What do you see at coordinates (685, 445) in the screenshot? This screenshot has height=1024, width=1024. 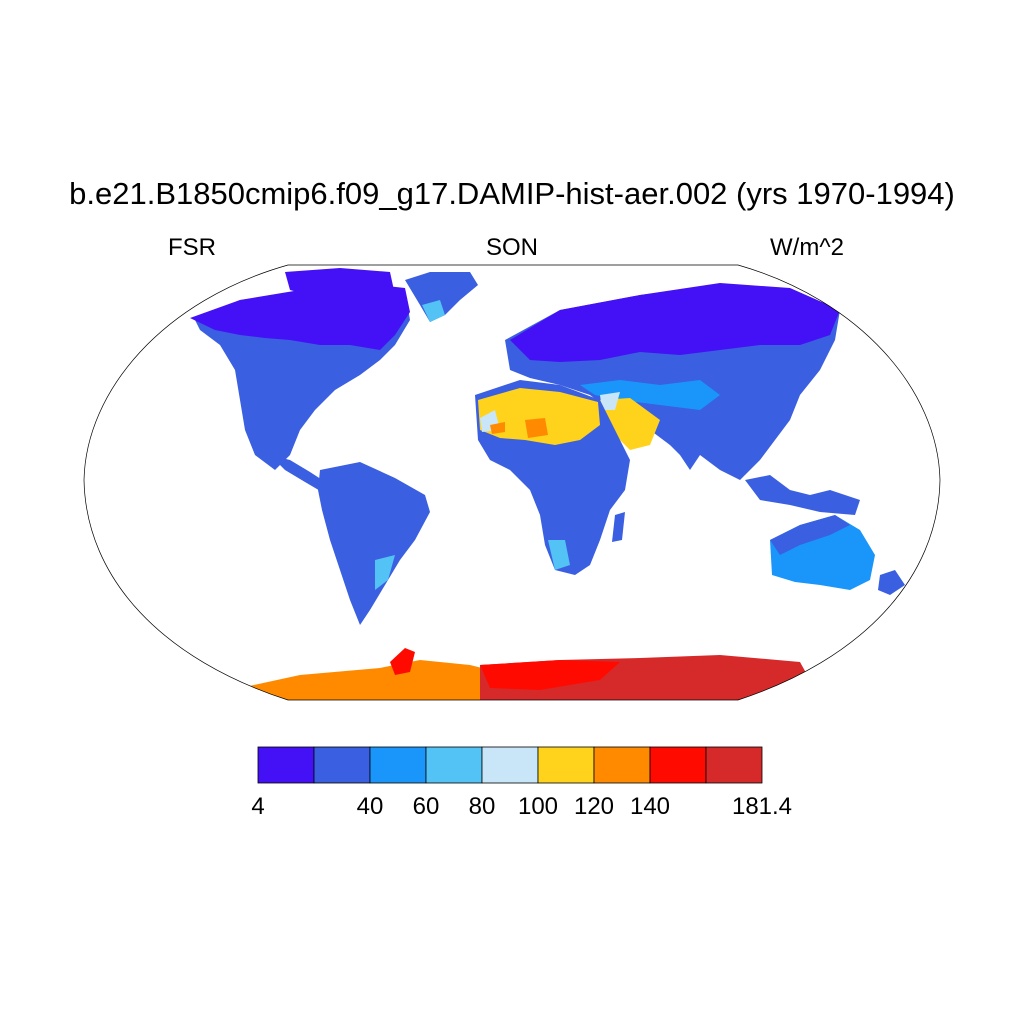 I see `india` at bounding box center [685, 445].